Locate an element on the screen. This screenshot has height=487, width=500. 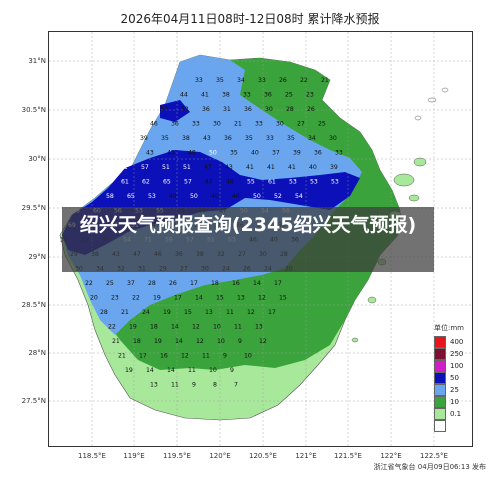
precip-value: 11 is located at coordinates (238, 327).